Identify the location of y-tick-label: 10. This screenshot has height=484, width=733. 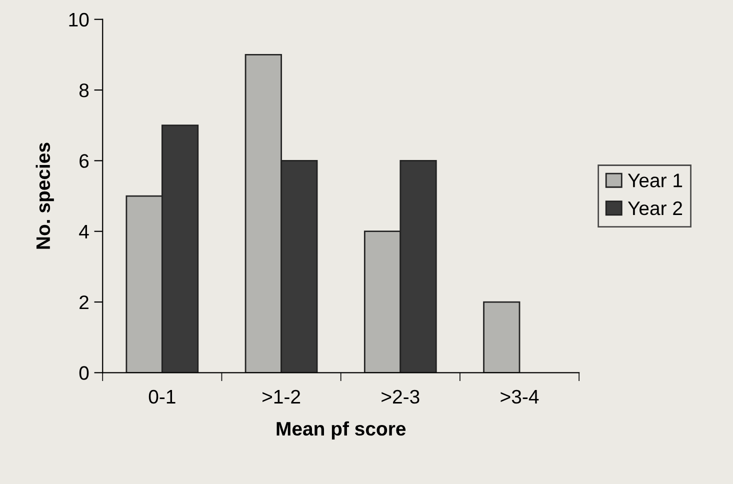
(79, 19).